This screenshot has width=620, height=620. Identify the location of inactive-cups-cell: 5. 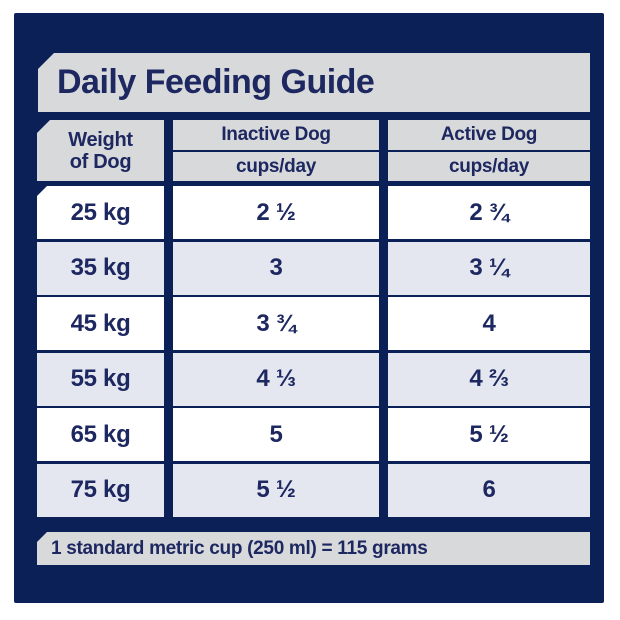
(276, 435).